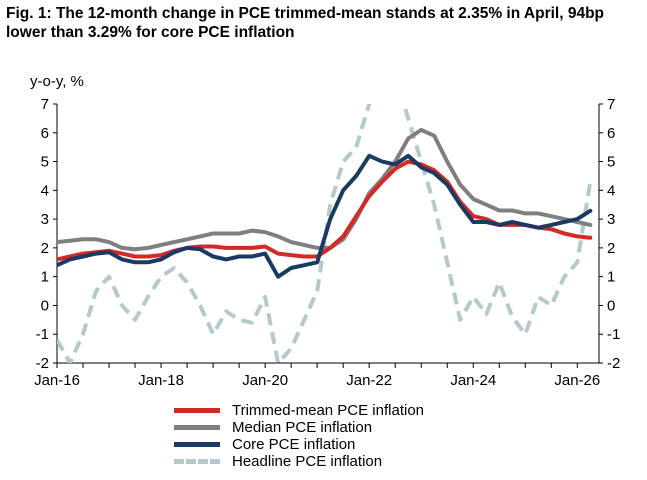 The height and width of the screenshot is (480, 647). I want to click on legend-label-trimmed: Trimmed-mean PCE inflation, so click(328, 410).